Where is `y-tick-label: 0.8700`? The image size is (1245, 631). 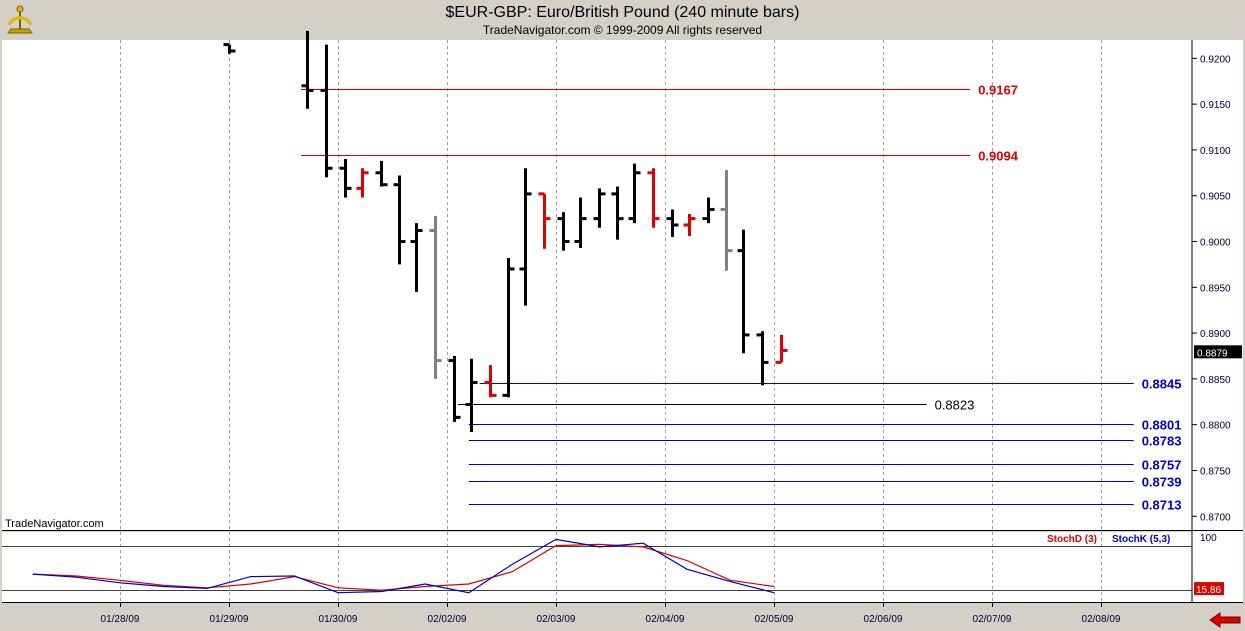 y-tick-label: 0.8700 is located at coordinates (1215, 517).